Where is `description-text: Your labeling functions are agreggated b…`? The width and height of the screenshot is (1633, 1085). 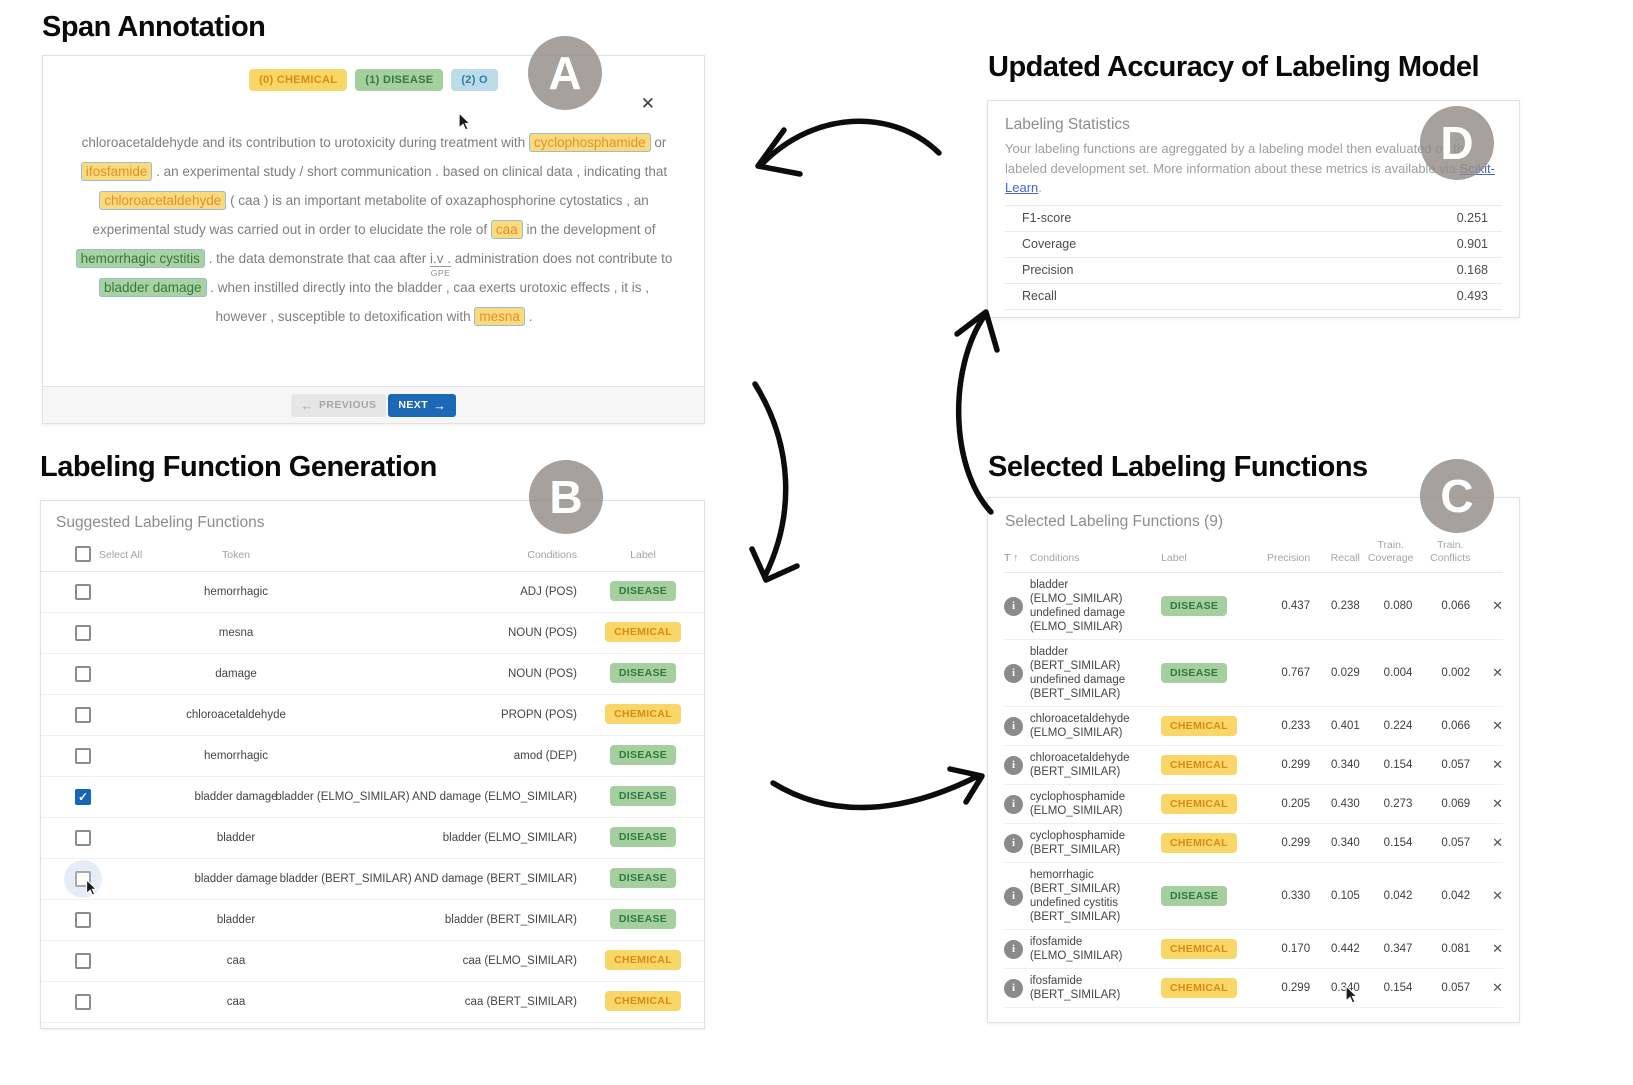 description-text: Your labeling functions are agreggated b… is located at coordinates (1238, 158).